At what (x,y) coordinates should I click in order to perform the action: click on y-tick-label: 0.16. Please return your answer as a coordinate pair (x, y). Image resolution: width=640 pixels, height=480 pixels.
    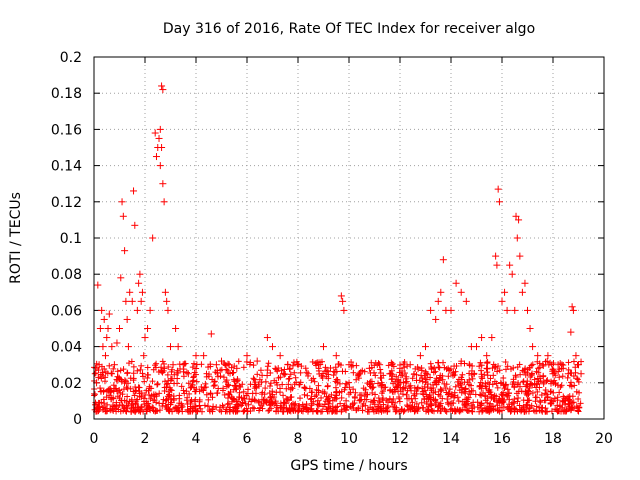
    Looking at the image, I should click on (66, 130).